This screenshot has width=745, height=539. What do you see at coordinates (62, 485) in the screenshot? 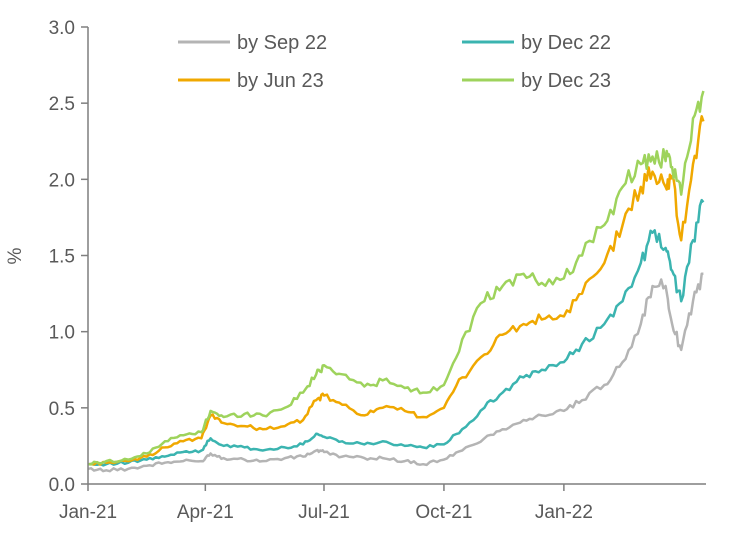
I see `y-tick-label: 0.0` at bounding box center [62, 485].